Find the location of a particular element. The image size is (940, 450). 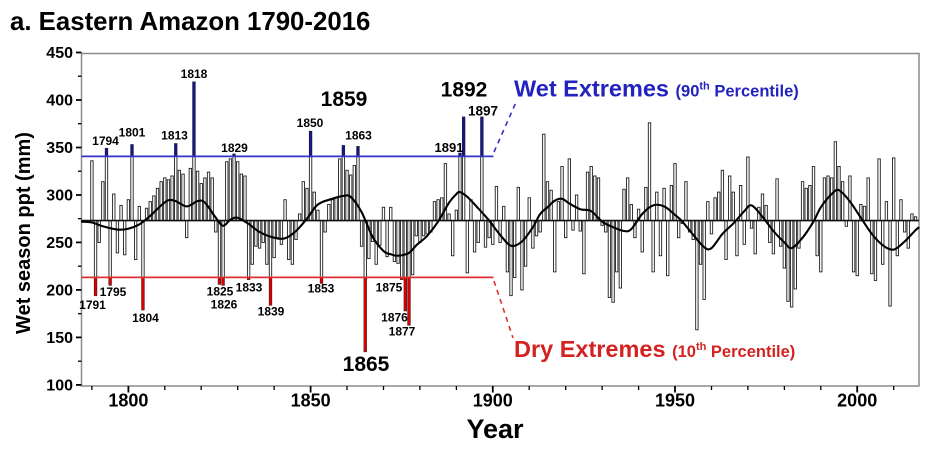

svg-text: 1825 is located at coordinates (220, 292).